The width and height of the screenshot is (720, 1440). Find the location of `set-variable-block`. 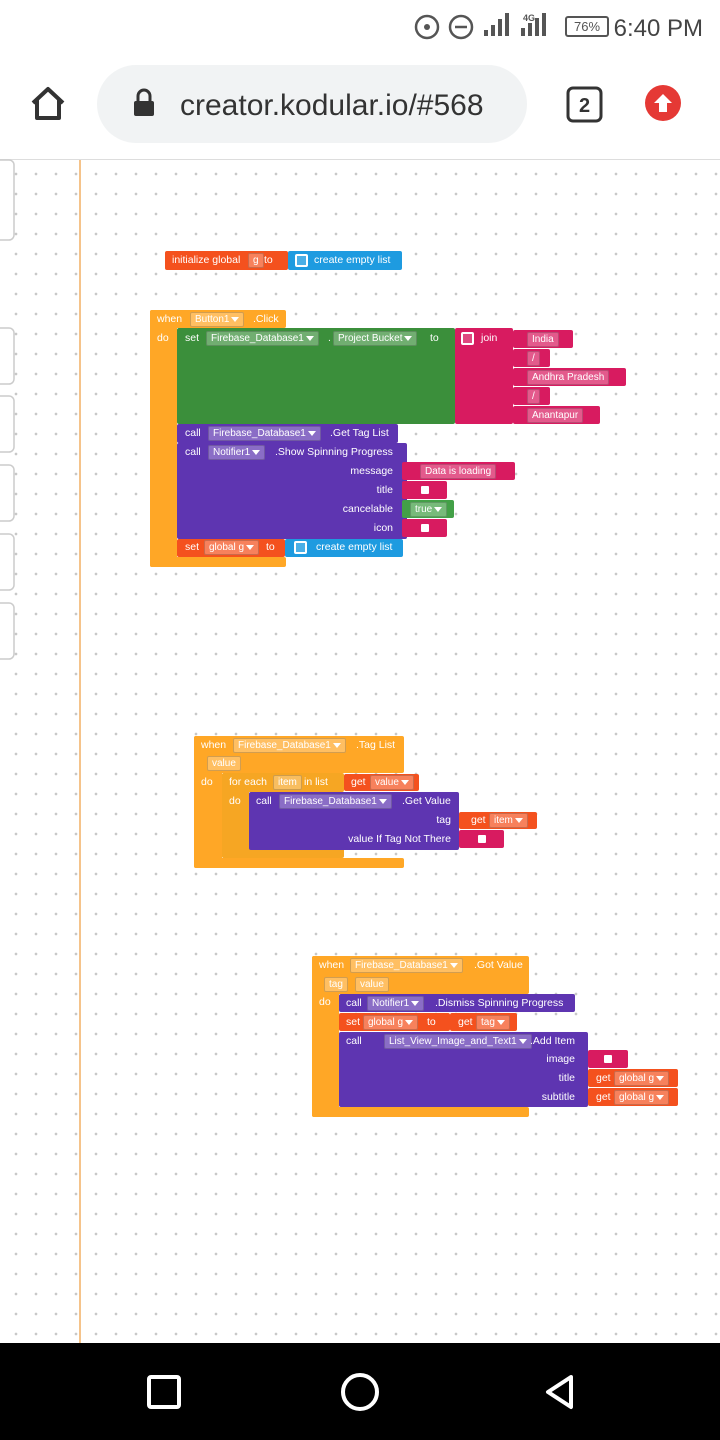

set-variable-block is located at coordinates (231, 548).